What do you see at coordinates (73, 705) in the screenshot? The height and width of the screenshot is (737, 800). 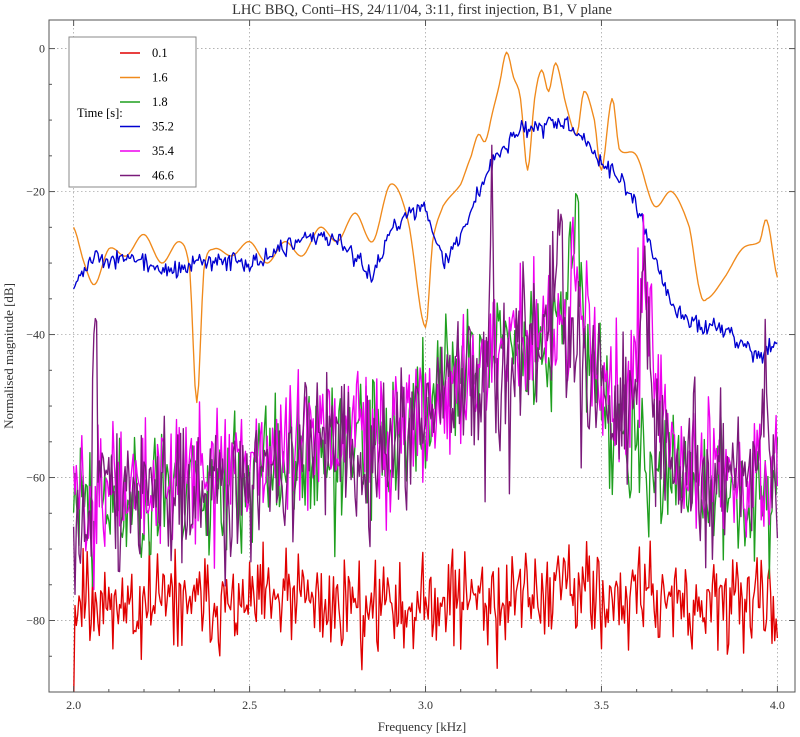 I see `x-tick-label: 2.0` at bounding box center [73, 705].